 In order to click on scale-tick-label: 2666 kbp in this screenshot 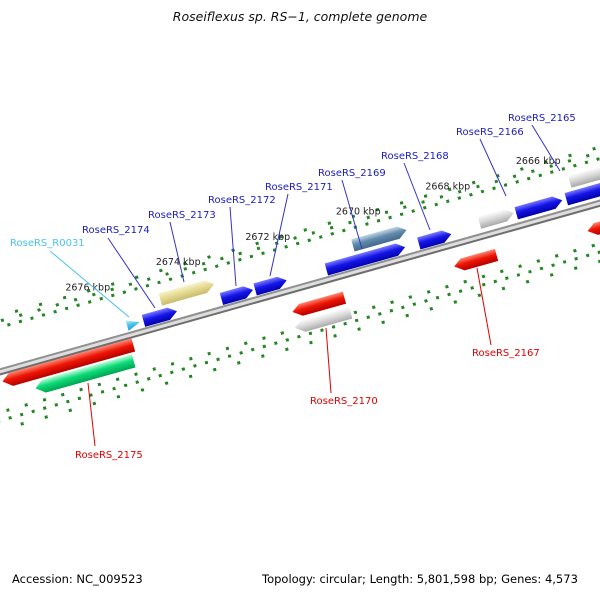, I will do `click(538, 161)`.